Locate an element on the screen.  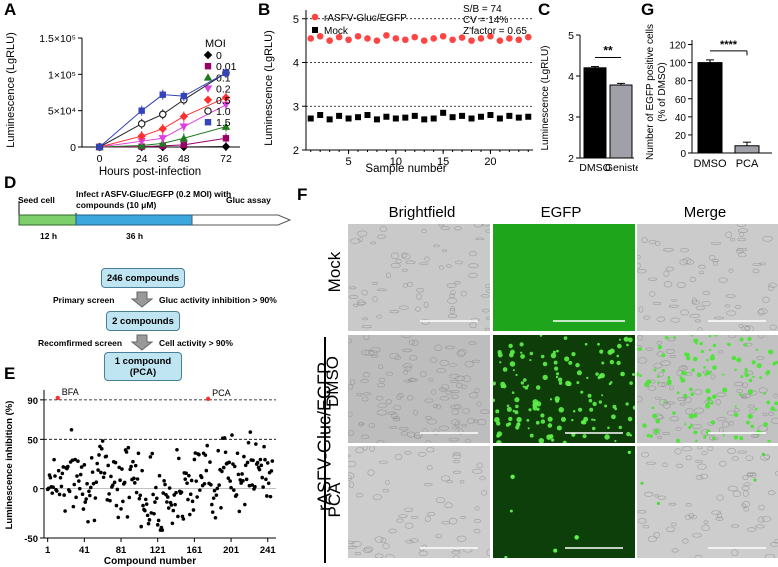
panel-c-ytick-label: 3 is located at coordinates (571, 118).